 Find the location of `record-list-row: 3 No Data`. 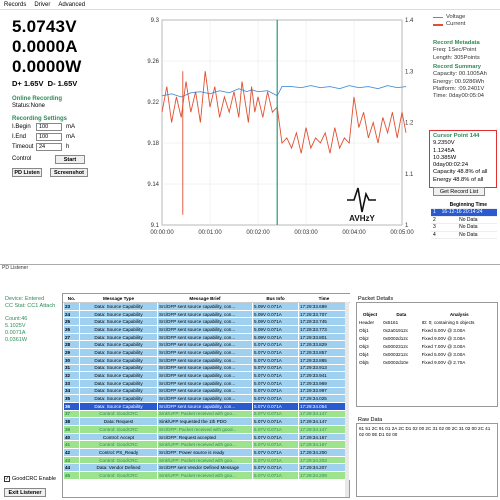

record-list-row: 3 No Data is located at coordinates (464, 227).